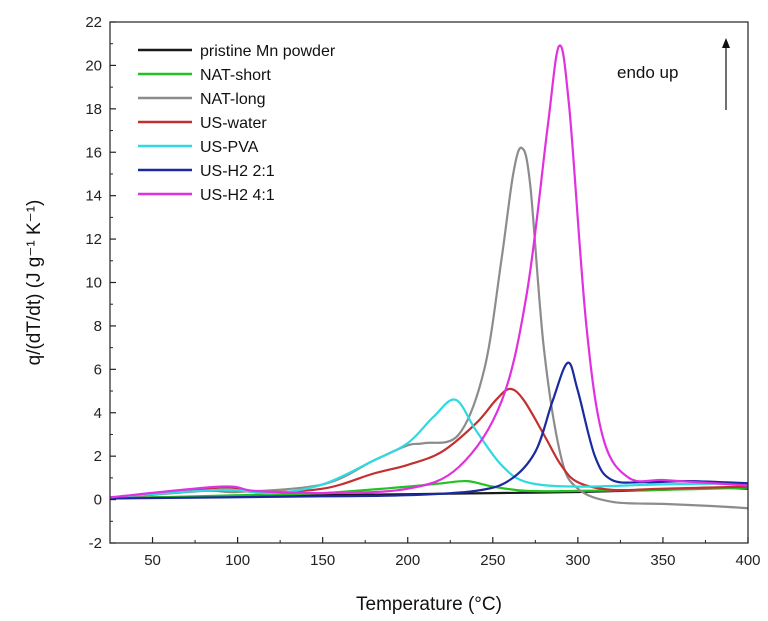 The width and height of the screenshot is (768, 621). I want to click on y-tick-label: 6, so click(98, 369).